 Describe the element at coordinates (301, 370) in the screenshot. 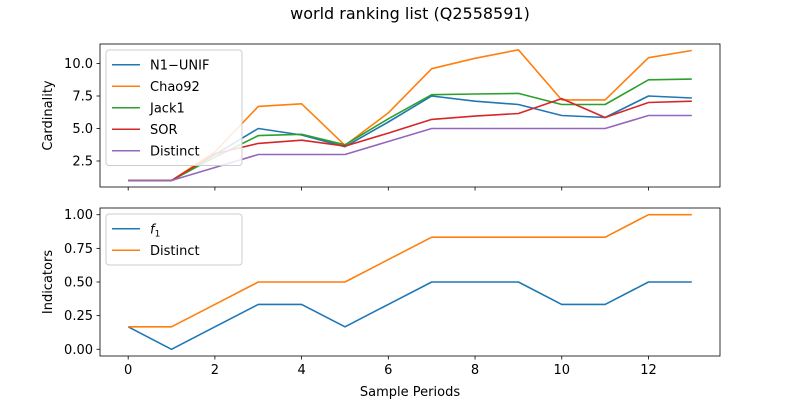

I see `x-tick-label: 4` at that location.